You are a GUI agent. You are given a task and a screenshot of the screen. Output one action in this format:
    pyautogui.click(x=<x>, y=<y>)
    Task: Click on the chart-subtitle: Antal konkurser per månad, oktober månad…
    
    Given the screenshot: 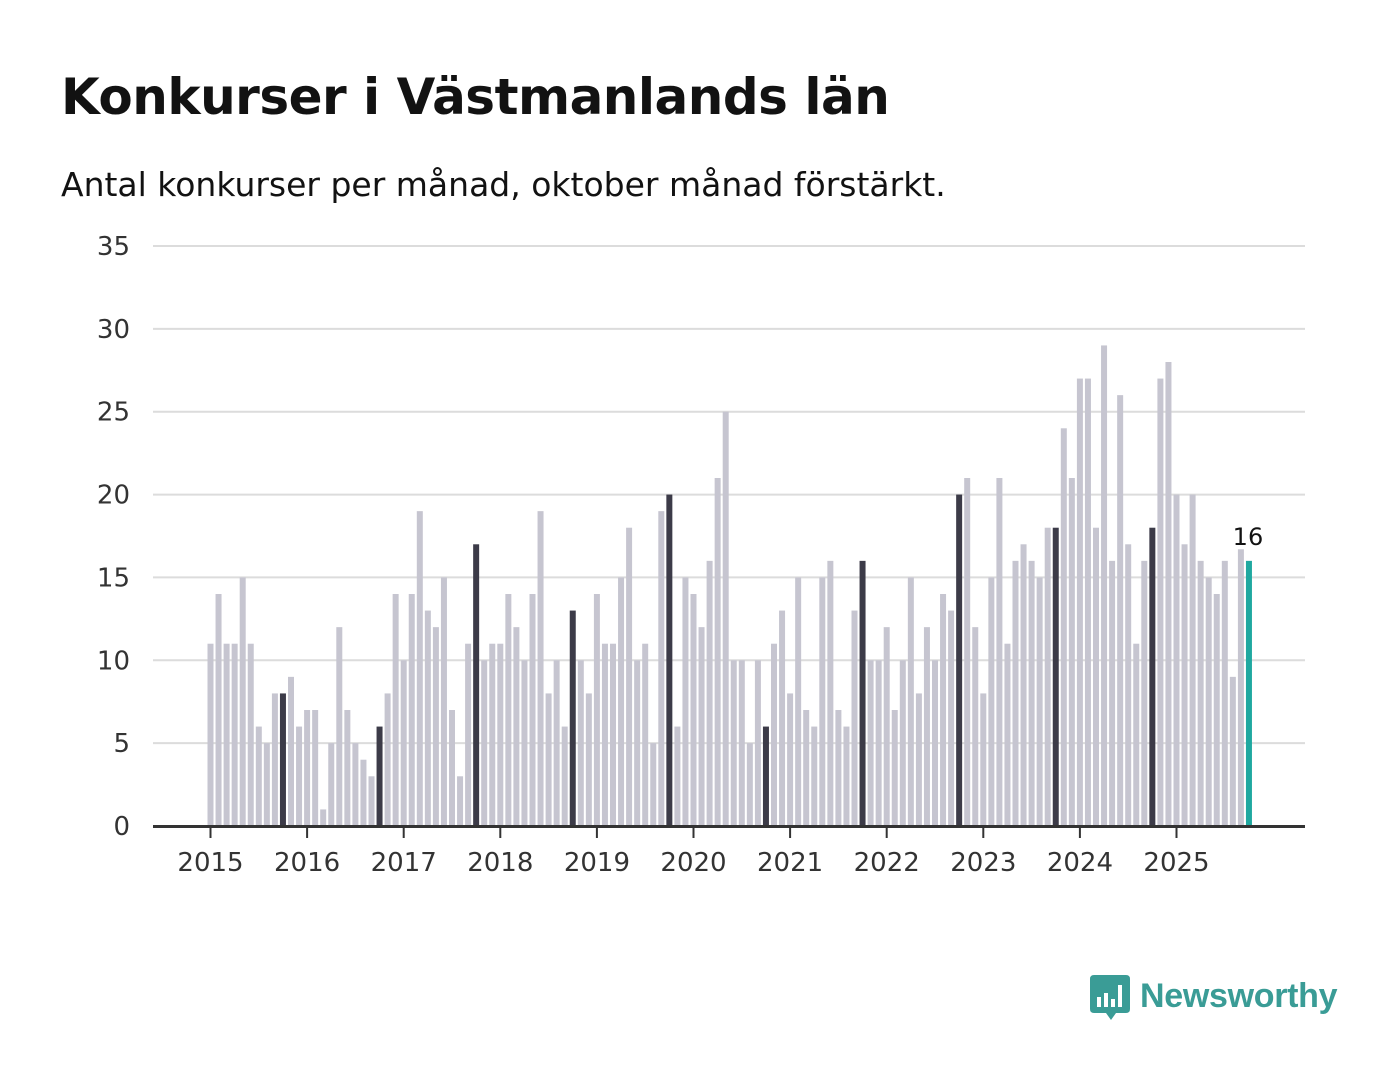 What is the action you would take?
    pyautogui.click(x=503, y=184)
    